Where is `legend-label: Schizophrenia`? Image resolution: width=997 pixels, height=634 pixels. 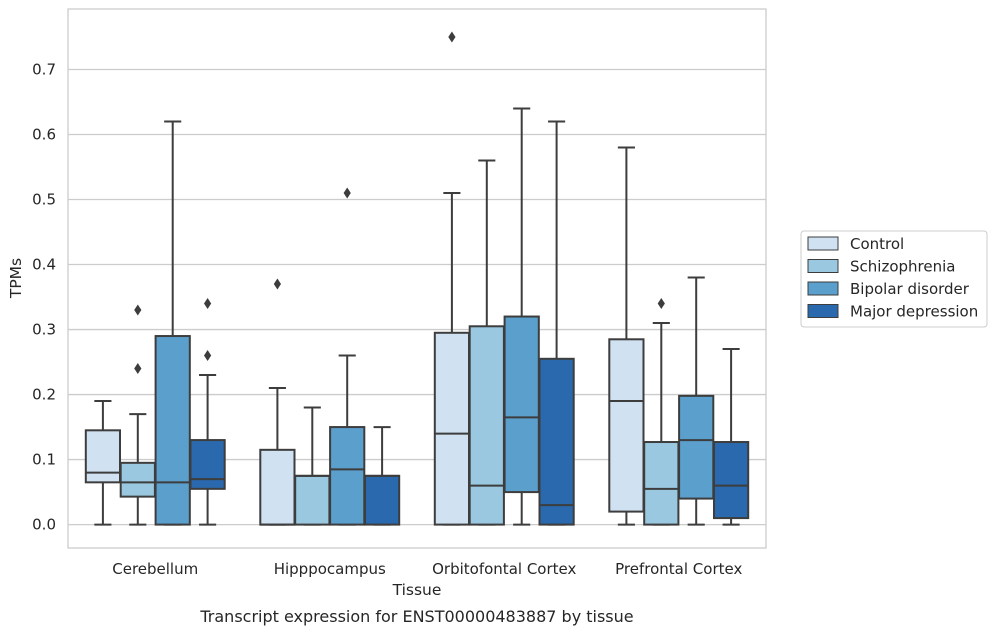 legend-label: Schizophrenia is located at coordinates (902, 267).